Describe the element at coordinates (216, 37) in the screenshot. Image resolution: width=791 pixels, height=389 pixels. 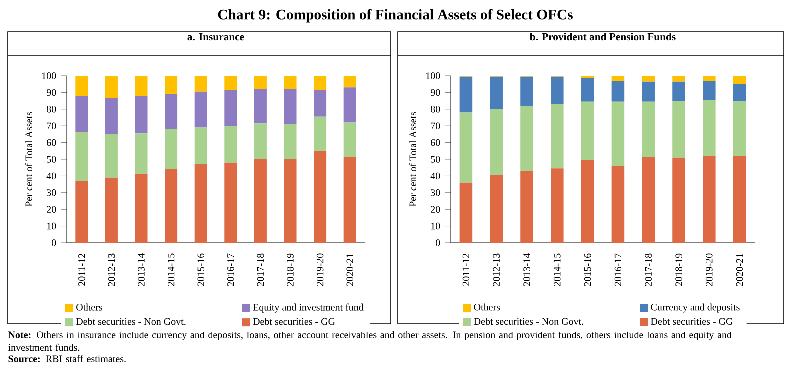
I see `chart-title: a. Insurance` at that location.